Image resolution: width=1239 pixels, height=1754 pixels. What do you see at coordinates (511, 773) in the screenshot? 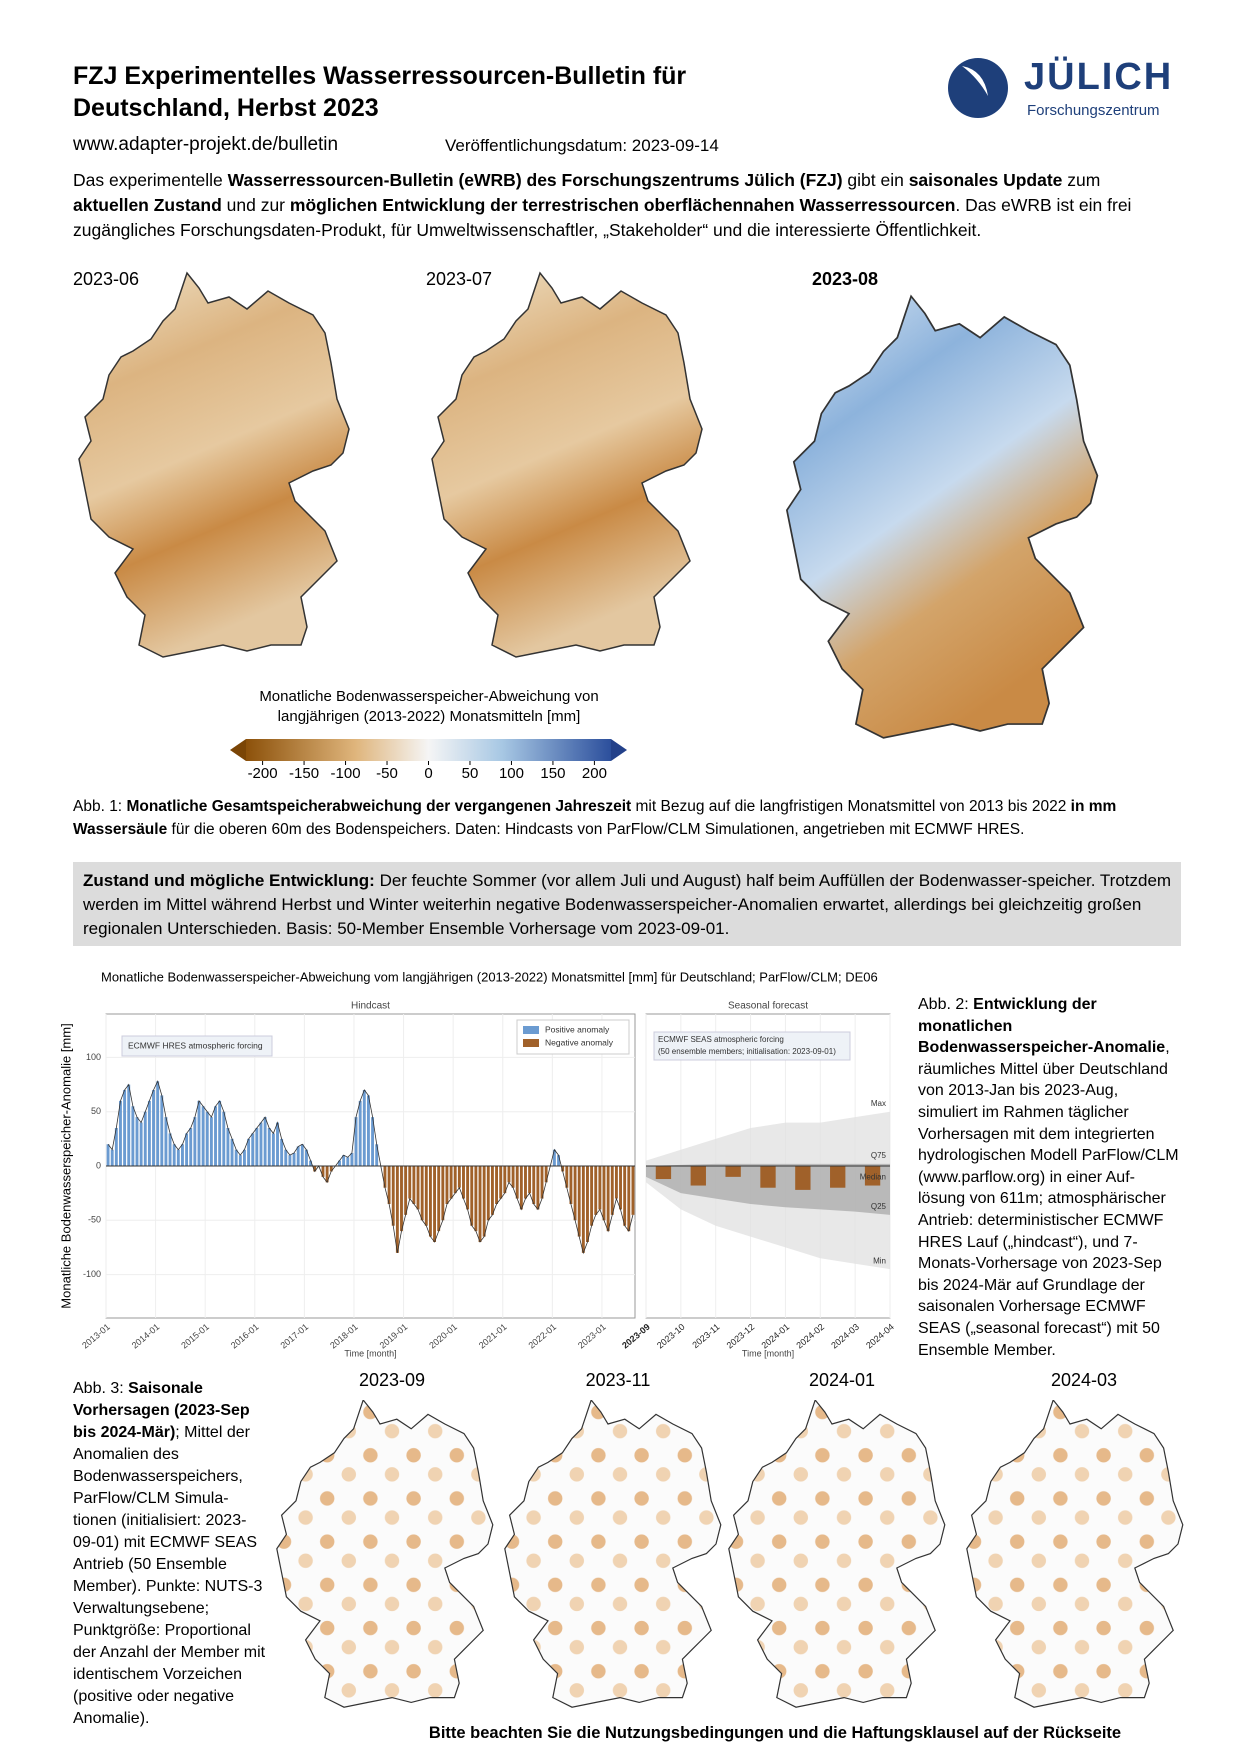
I see `colorbar-tick-label: 100` at bounding box center [511, 773].